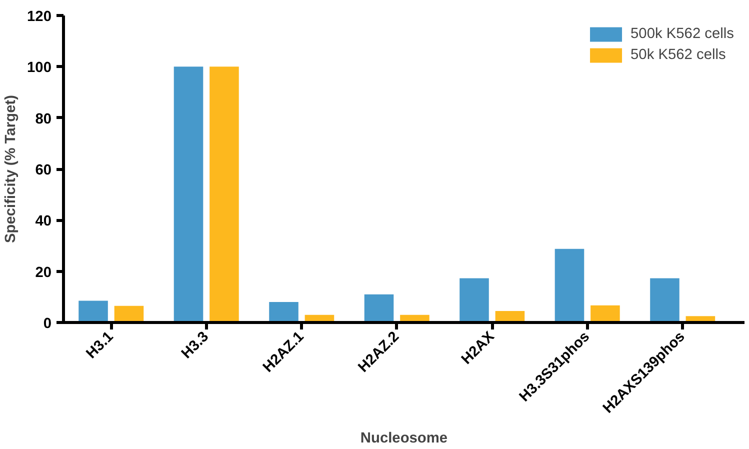 This screenshot has height=449, width=749. I want to click on y-tick-label: 40, so click(43, 222).